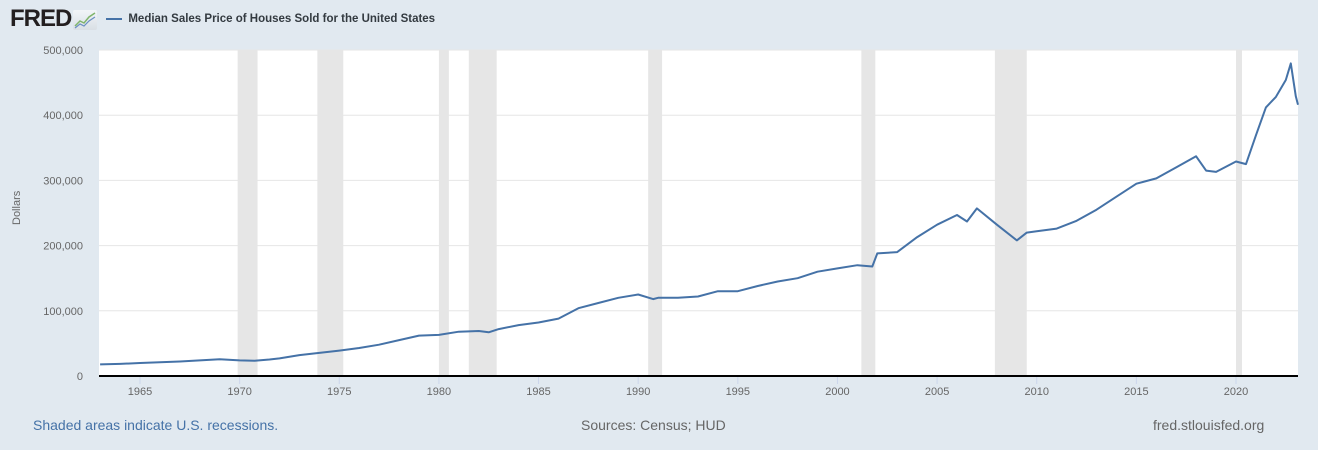  Describe the element at coordinates (339, 392) in the screenshot. I see `x-tick-label: 1975` at that location.